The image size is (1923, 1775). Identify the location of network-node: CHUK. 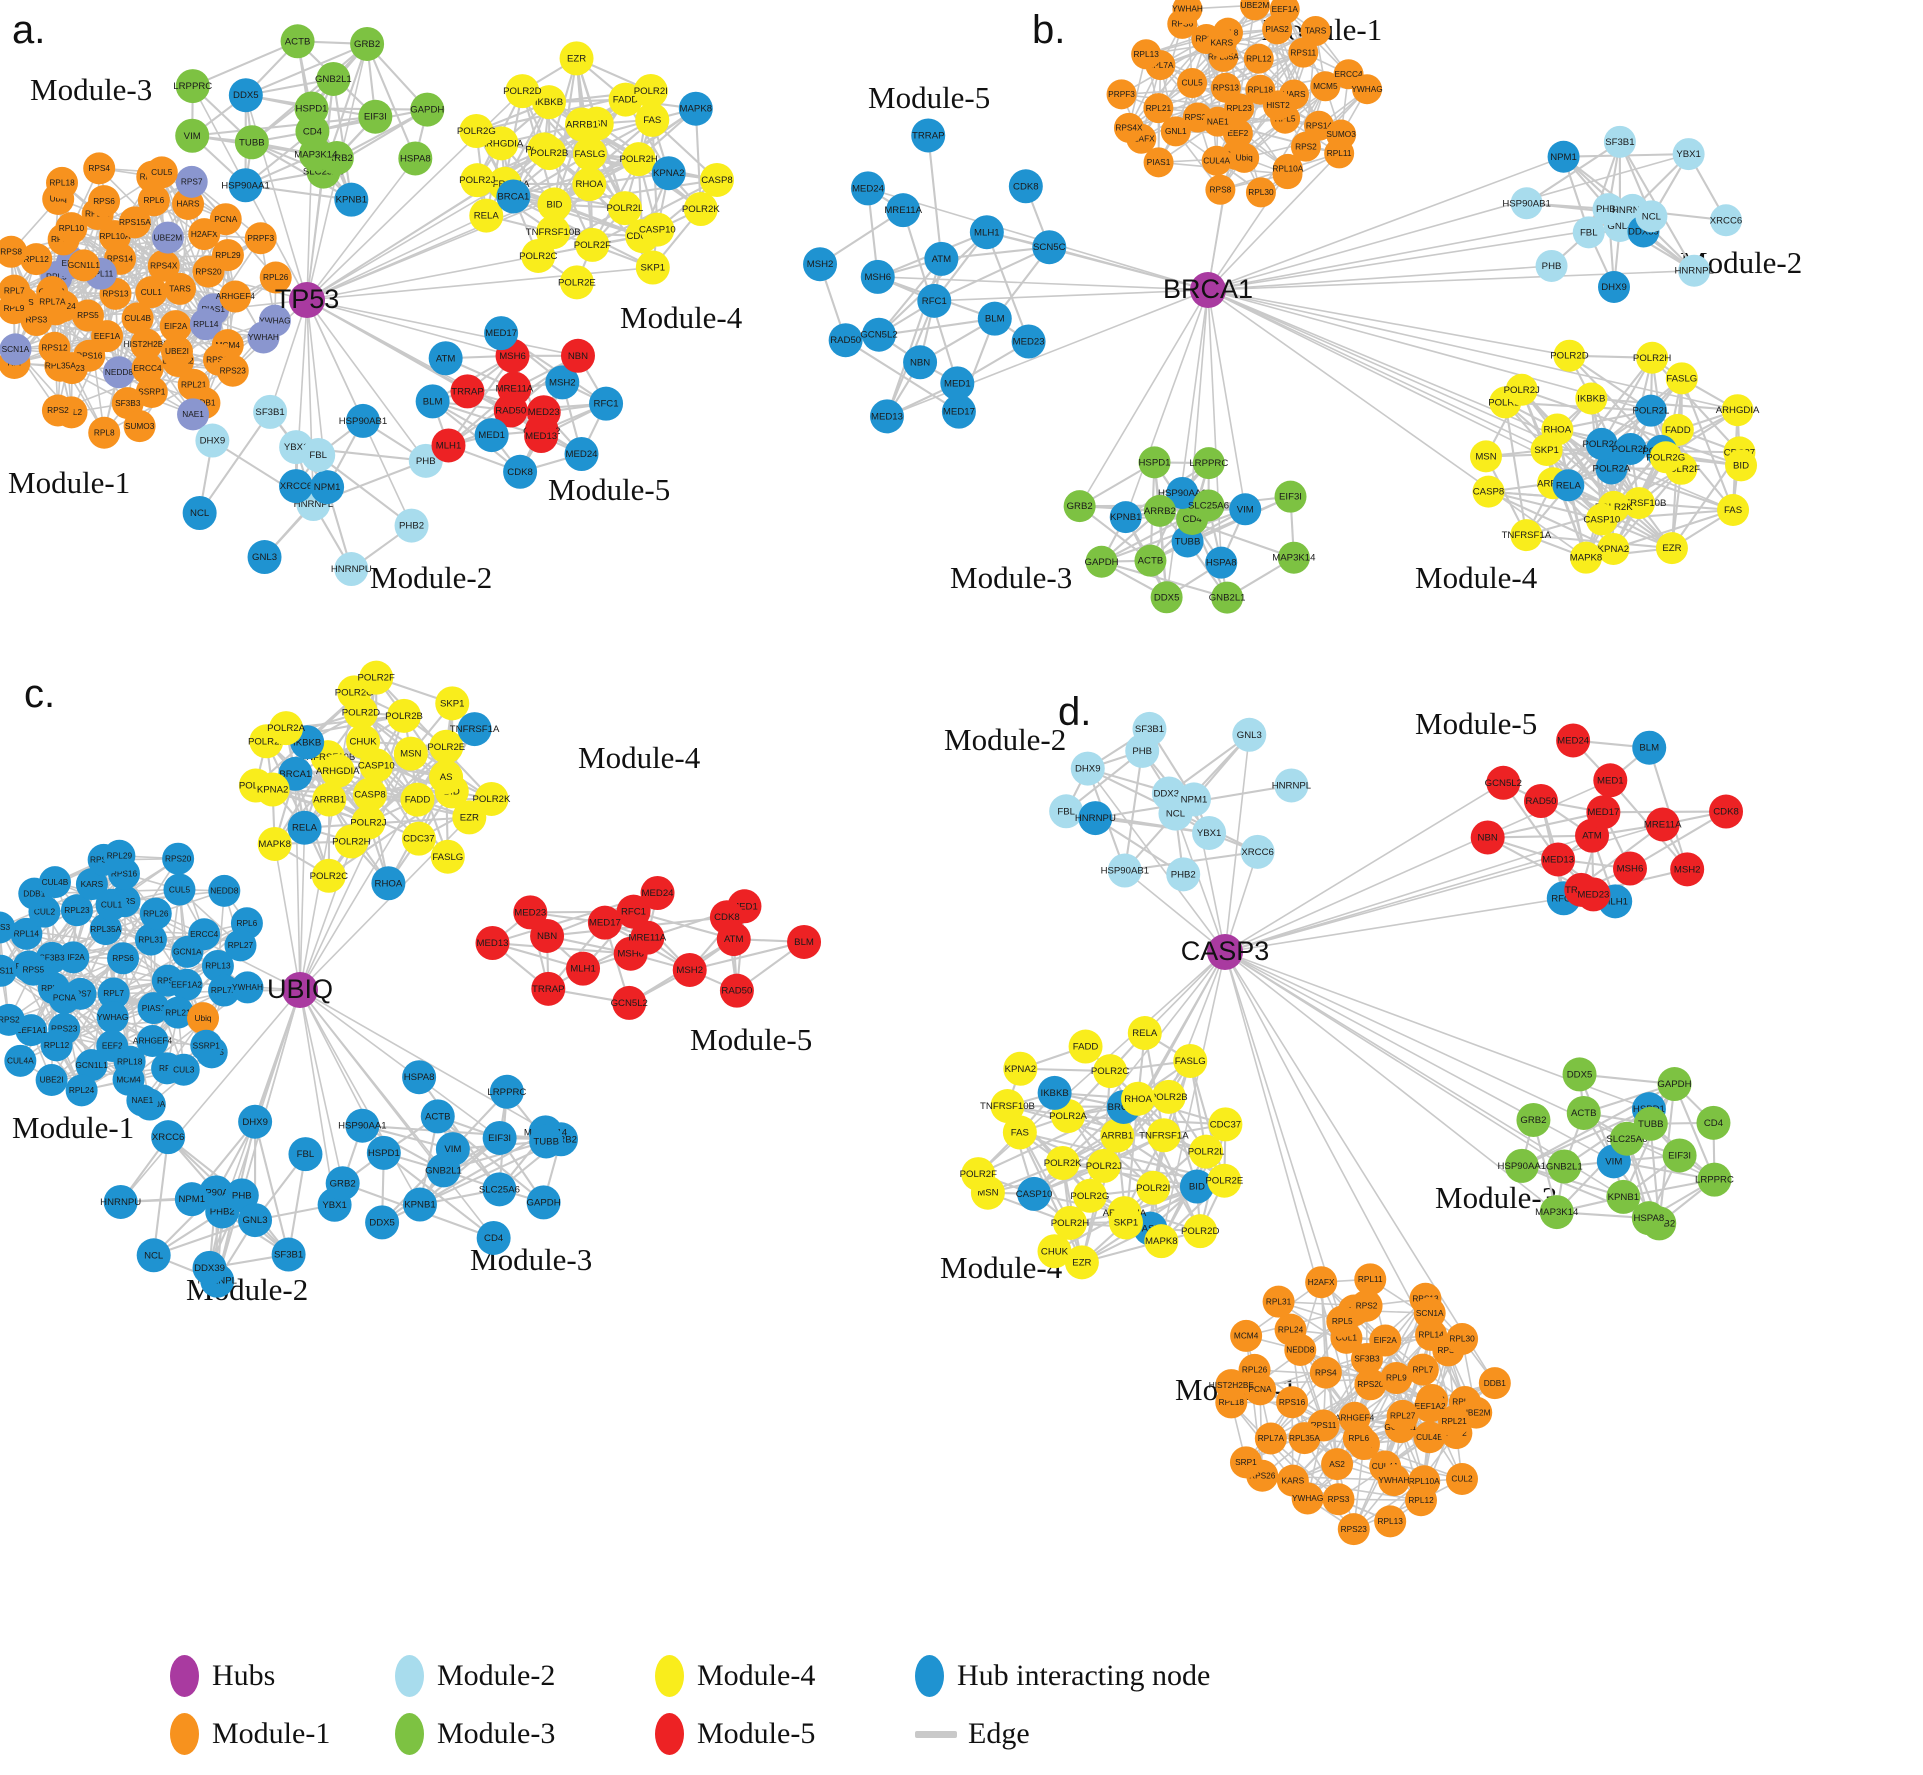
(1054, 1251).